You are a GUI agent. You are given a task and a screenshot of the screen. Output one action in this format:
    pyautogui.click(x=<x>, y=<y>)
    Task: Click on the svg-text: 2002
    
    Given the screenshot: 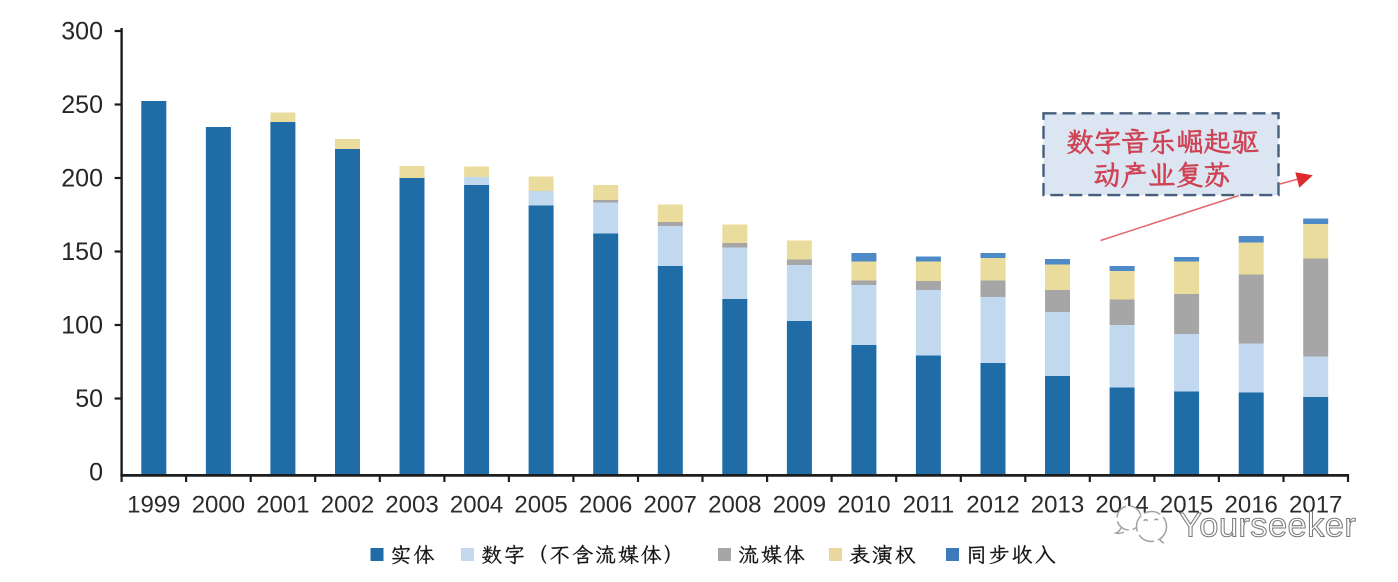 What is the action you would take?
    pyautogui.click(x=347, y=505)
    